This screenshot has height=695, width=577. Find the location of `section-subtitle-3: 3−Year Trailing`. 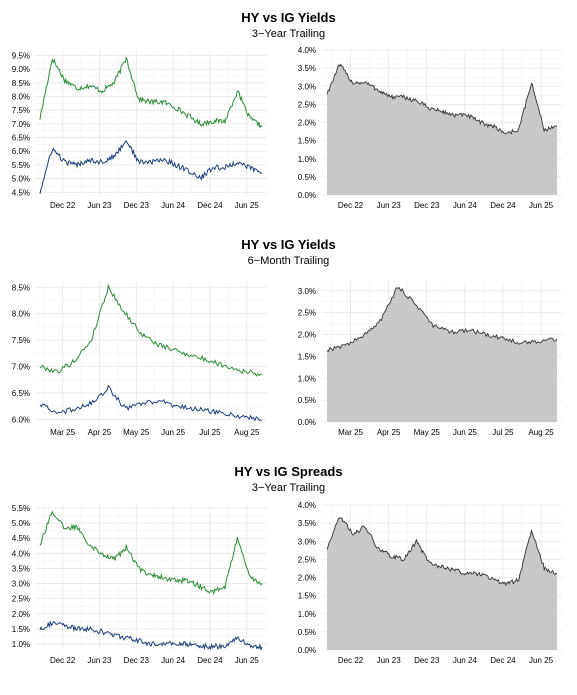

section-subtitle-3: 3−Year Trailing is located at coordinates (288, 488).